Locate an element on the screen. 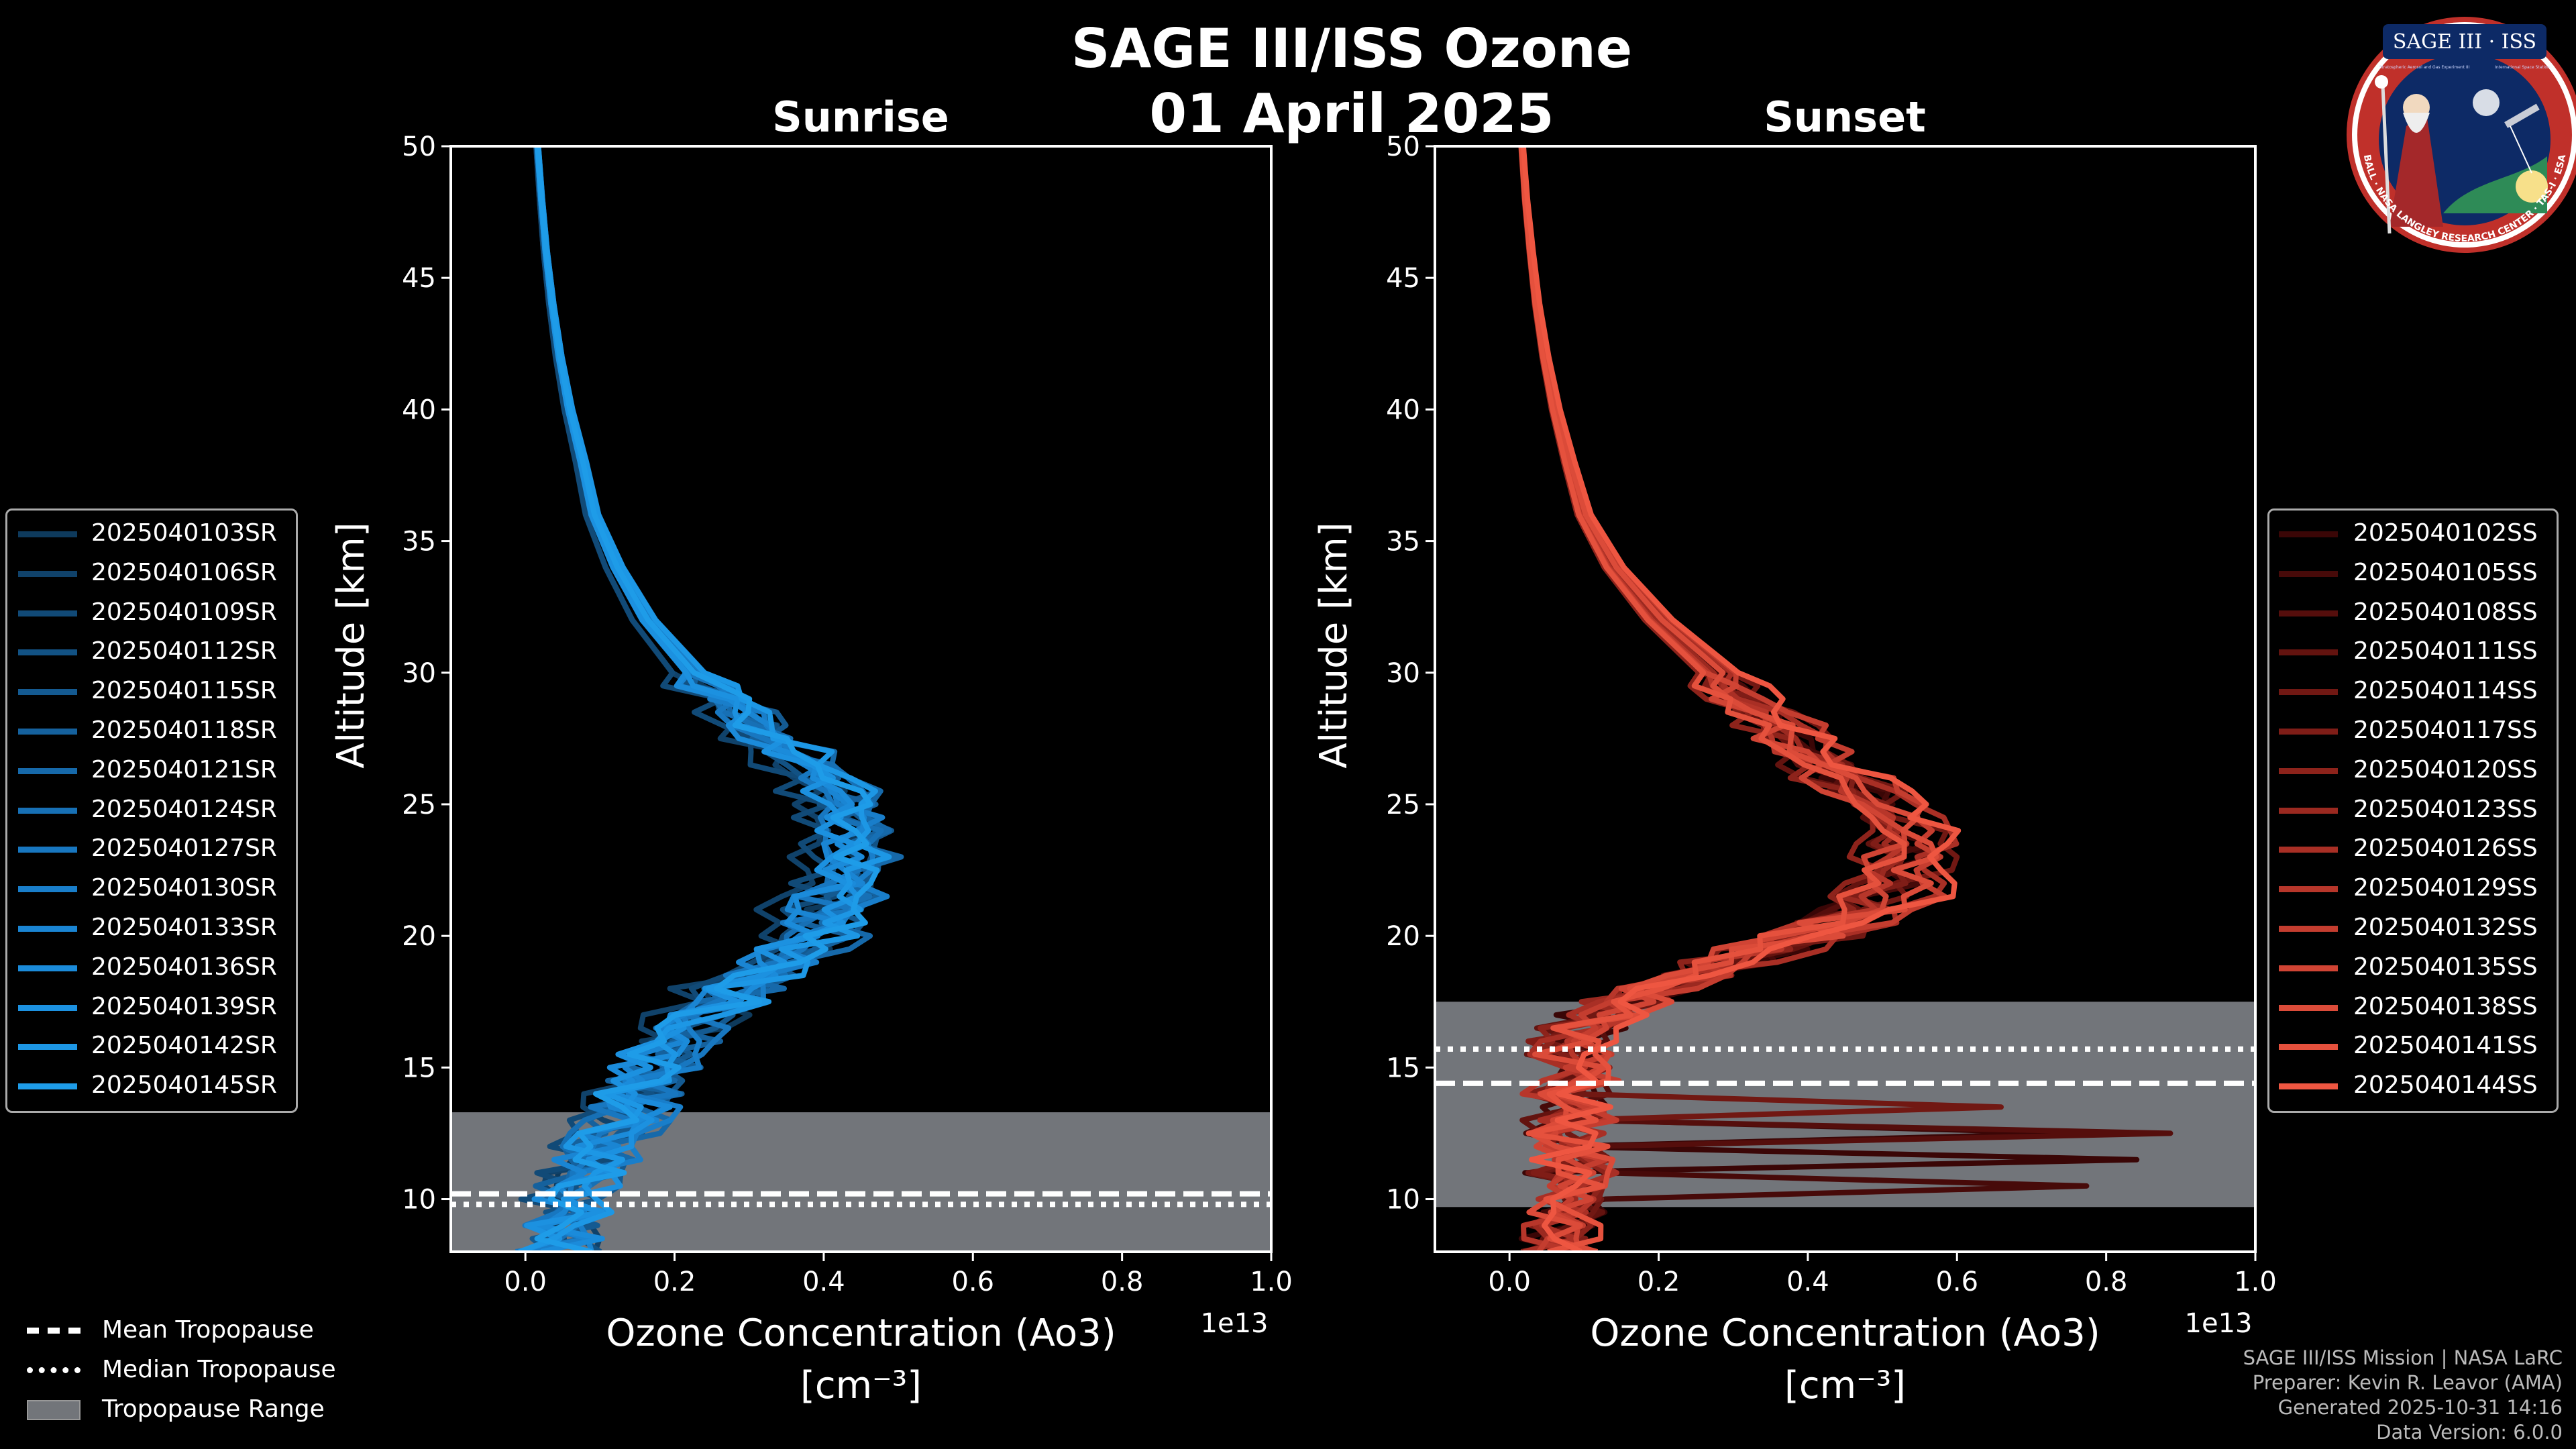 This screenshot has height=1449, width=2576. legend-item: 2025040111SS is located at coordinates (2413, 651).